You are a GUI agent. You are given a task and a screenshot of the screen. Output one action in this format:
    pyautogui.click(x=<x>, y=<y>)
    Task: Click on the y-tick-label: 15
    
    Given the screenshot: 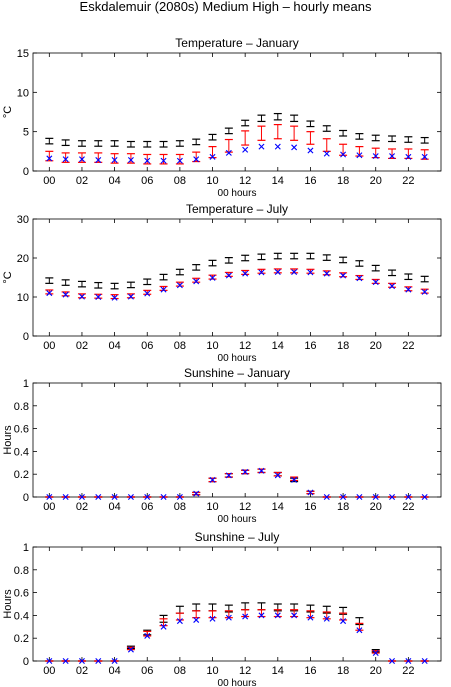 What is the action you would take?
    pyautogui.click(x=23, y=54)
    